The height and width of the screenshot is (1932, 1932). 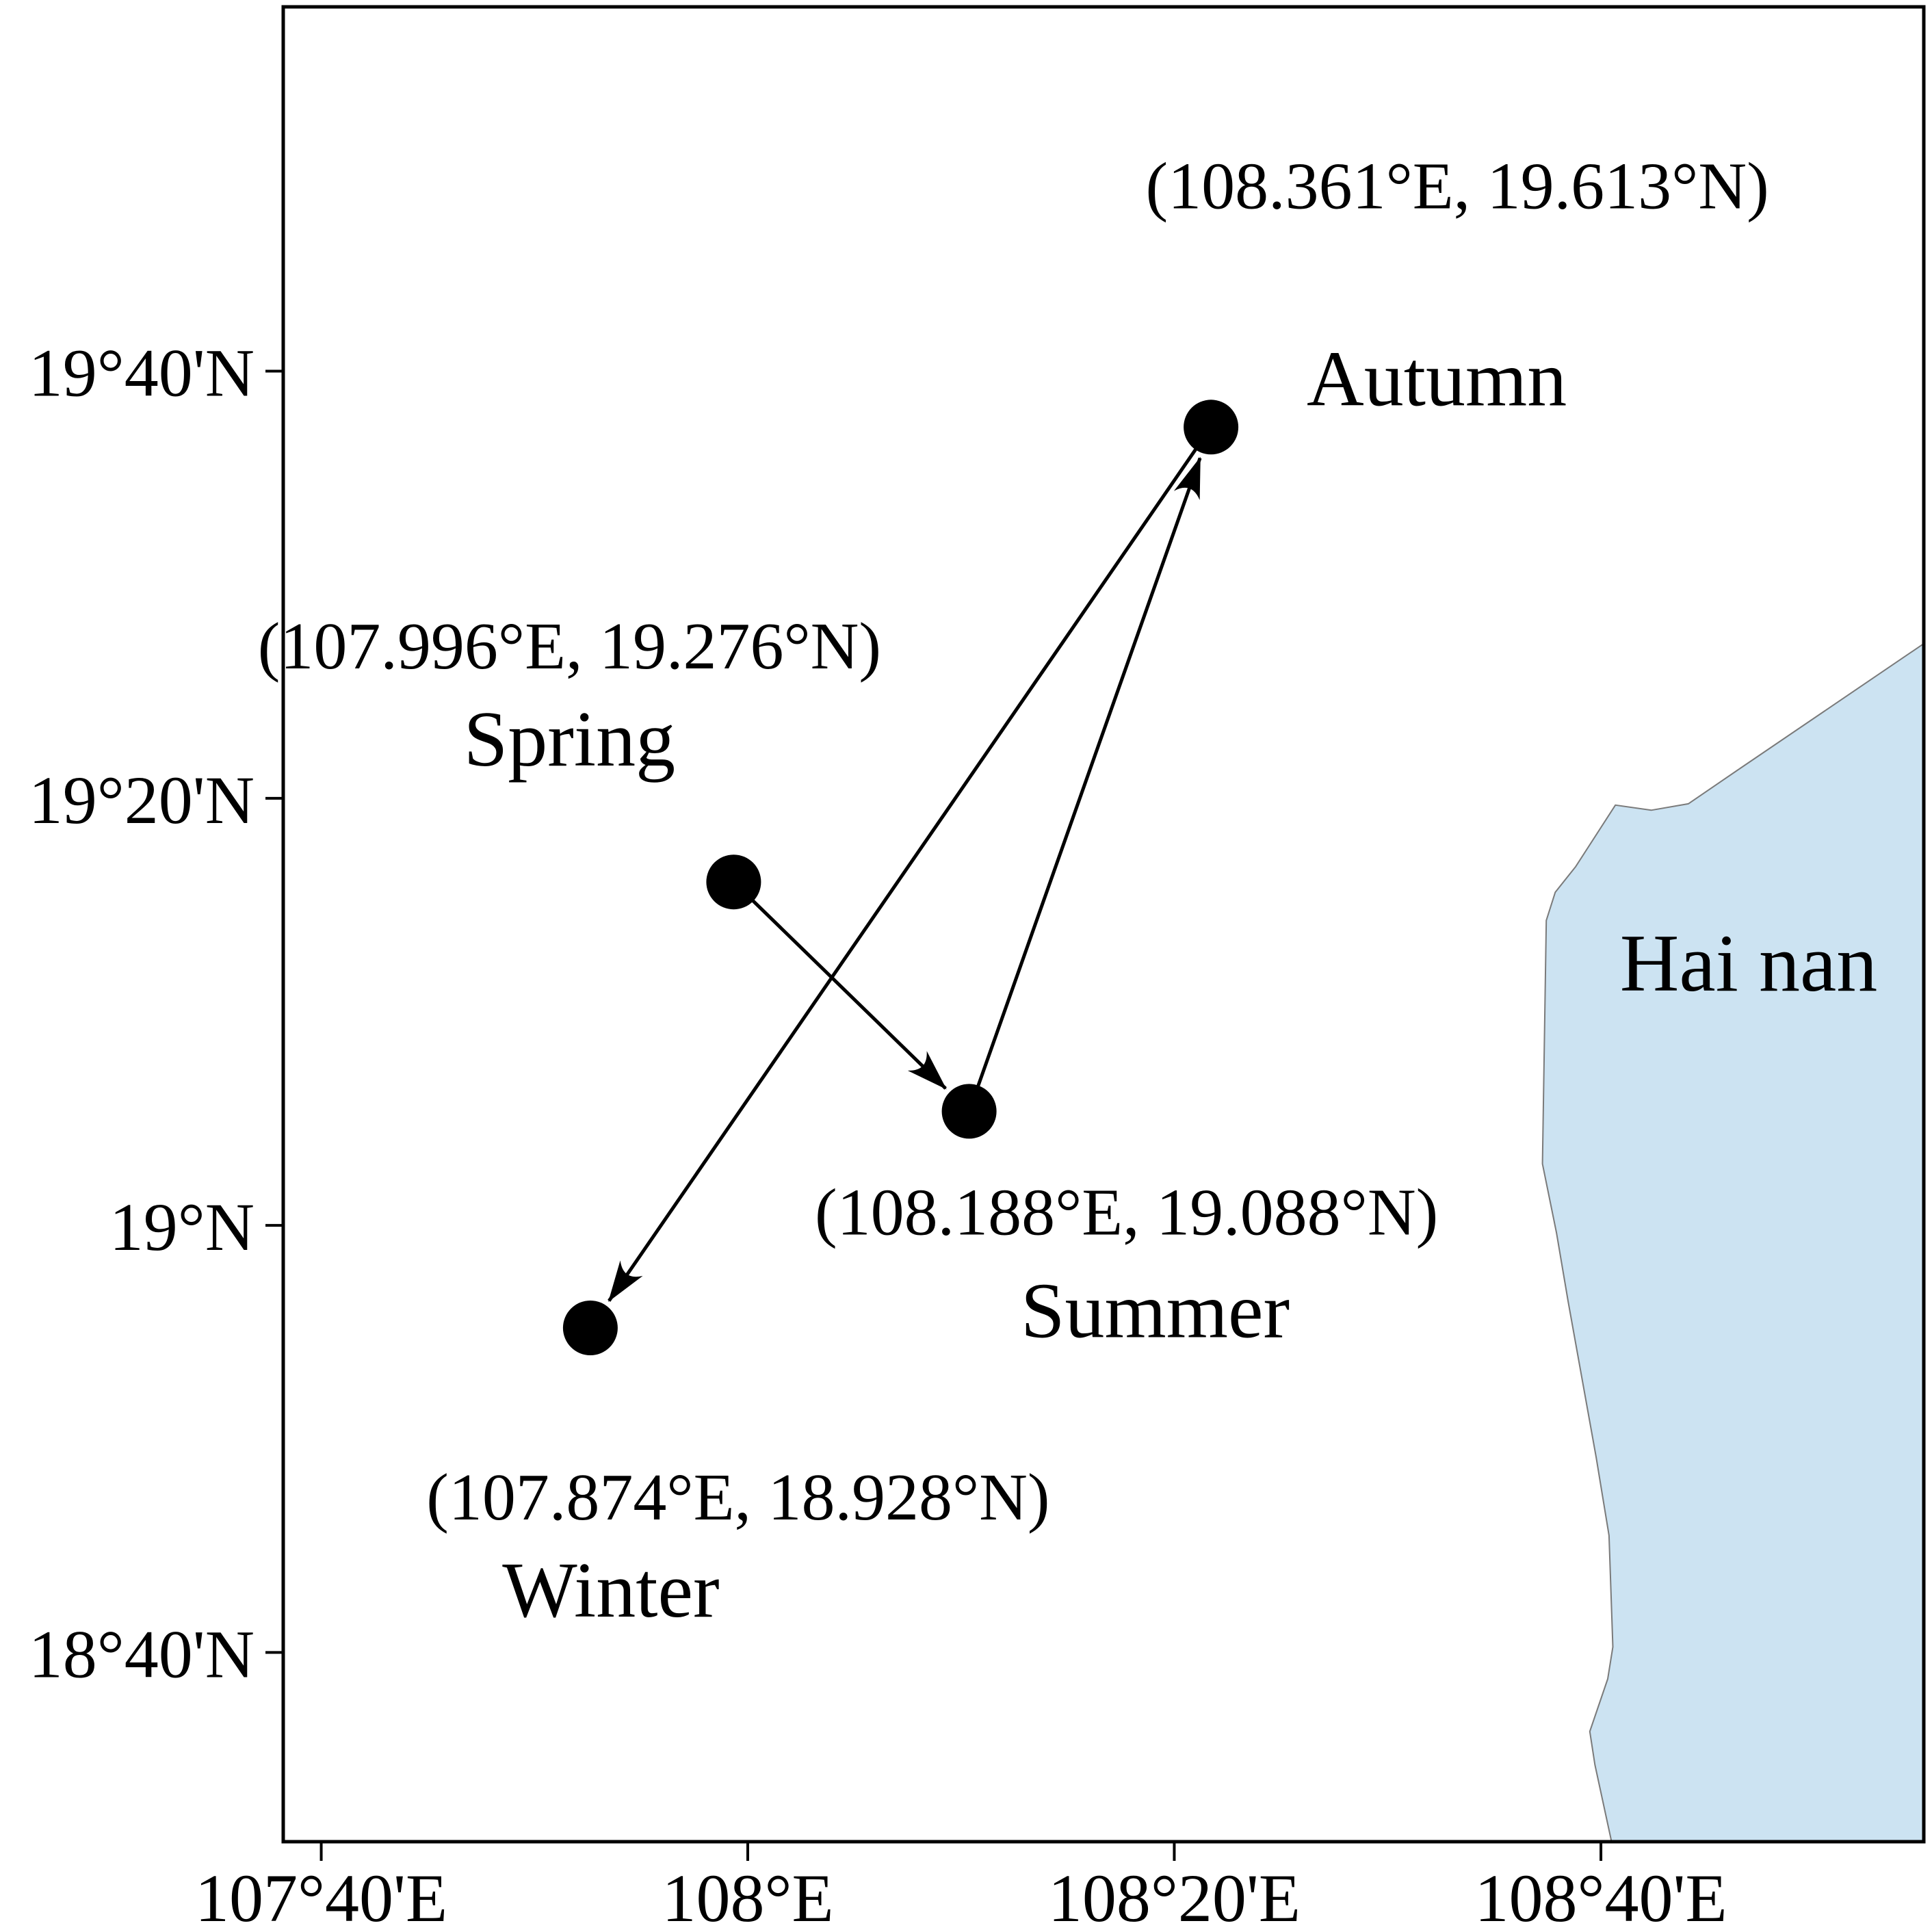 What do you see at coordinates (141, 1654) in the screenshot?
I see `y-tick-label: 18°40'N` at bounding box center [141, 1654].